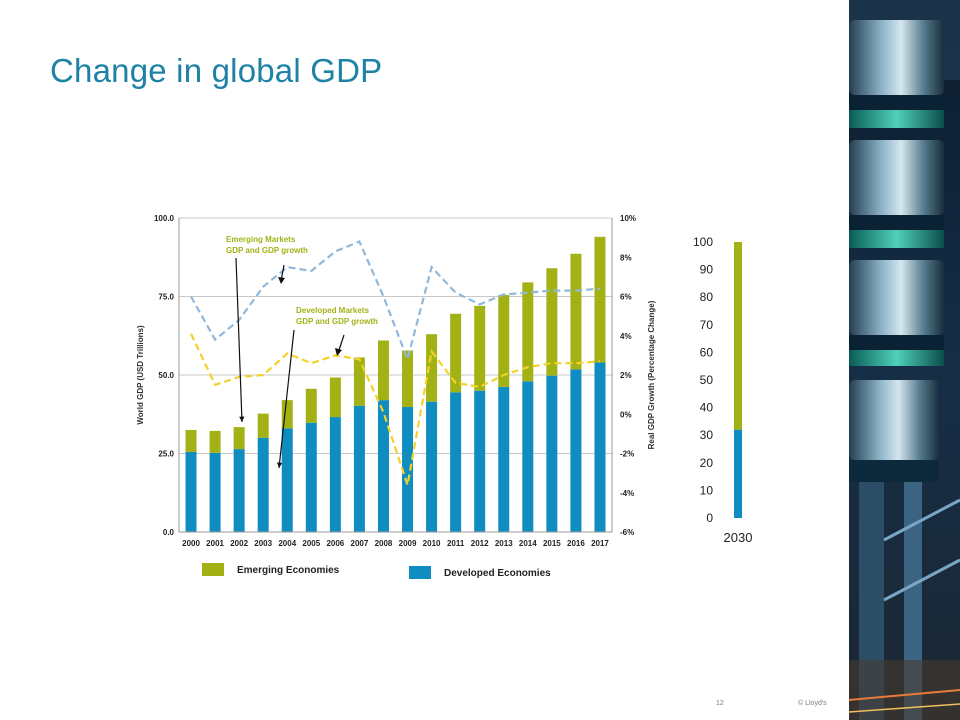 The width and height of the screenshot is (960, 720). I want to click on side-y-tick-label: 0, so click(709, 518).